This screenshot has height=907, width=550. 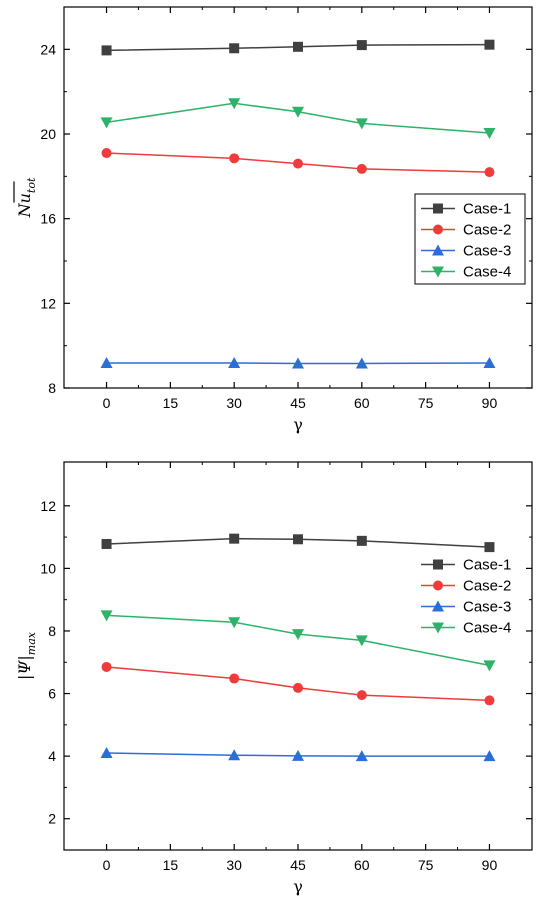 I want to click on y-axis-label: Nutot, so click(x=26, y=197).